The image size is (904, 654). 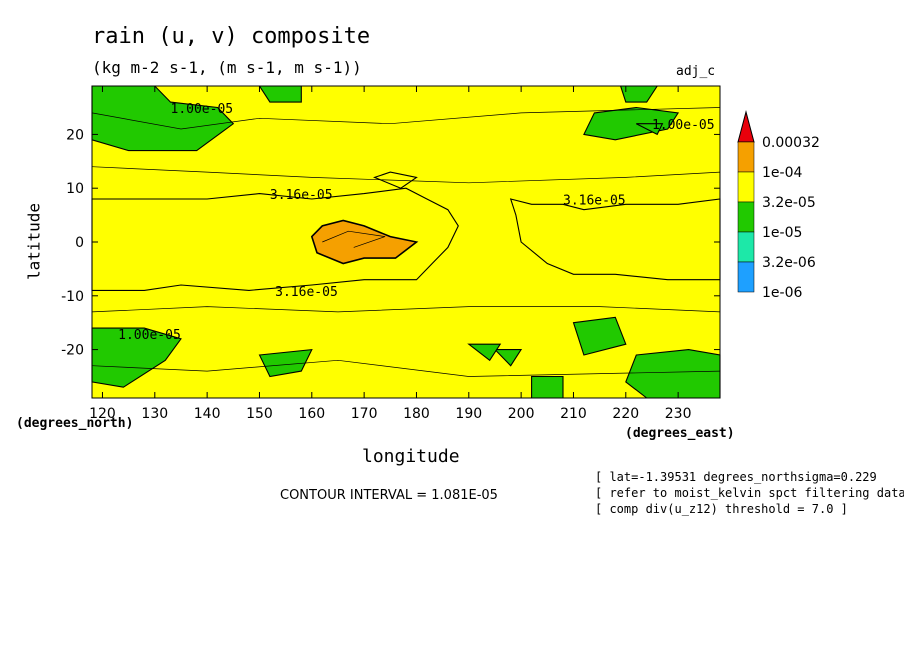 I want to click on note-line: [ lat=-1.39531 degrees_northsigma=0.229, so click(x=736, y=477).